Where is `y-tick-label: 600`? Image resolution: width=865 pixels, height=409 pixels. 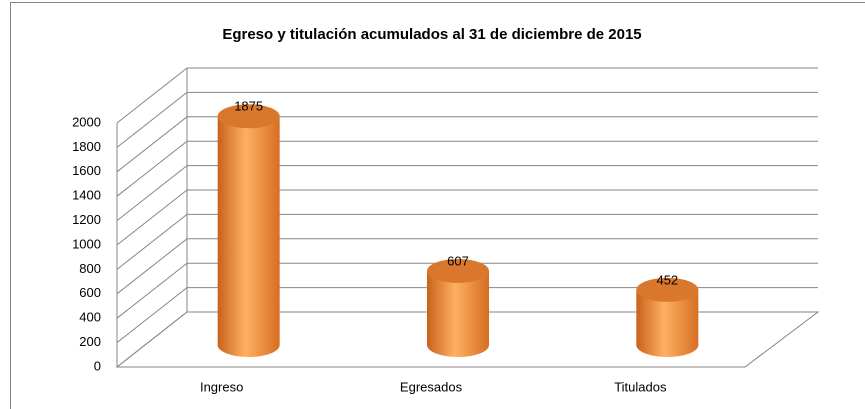
y-tick-label: 600 is located at coordinates (90, 292).